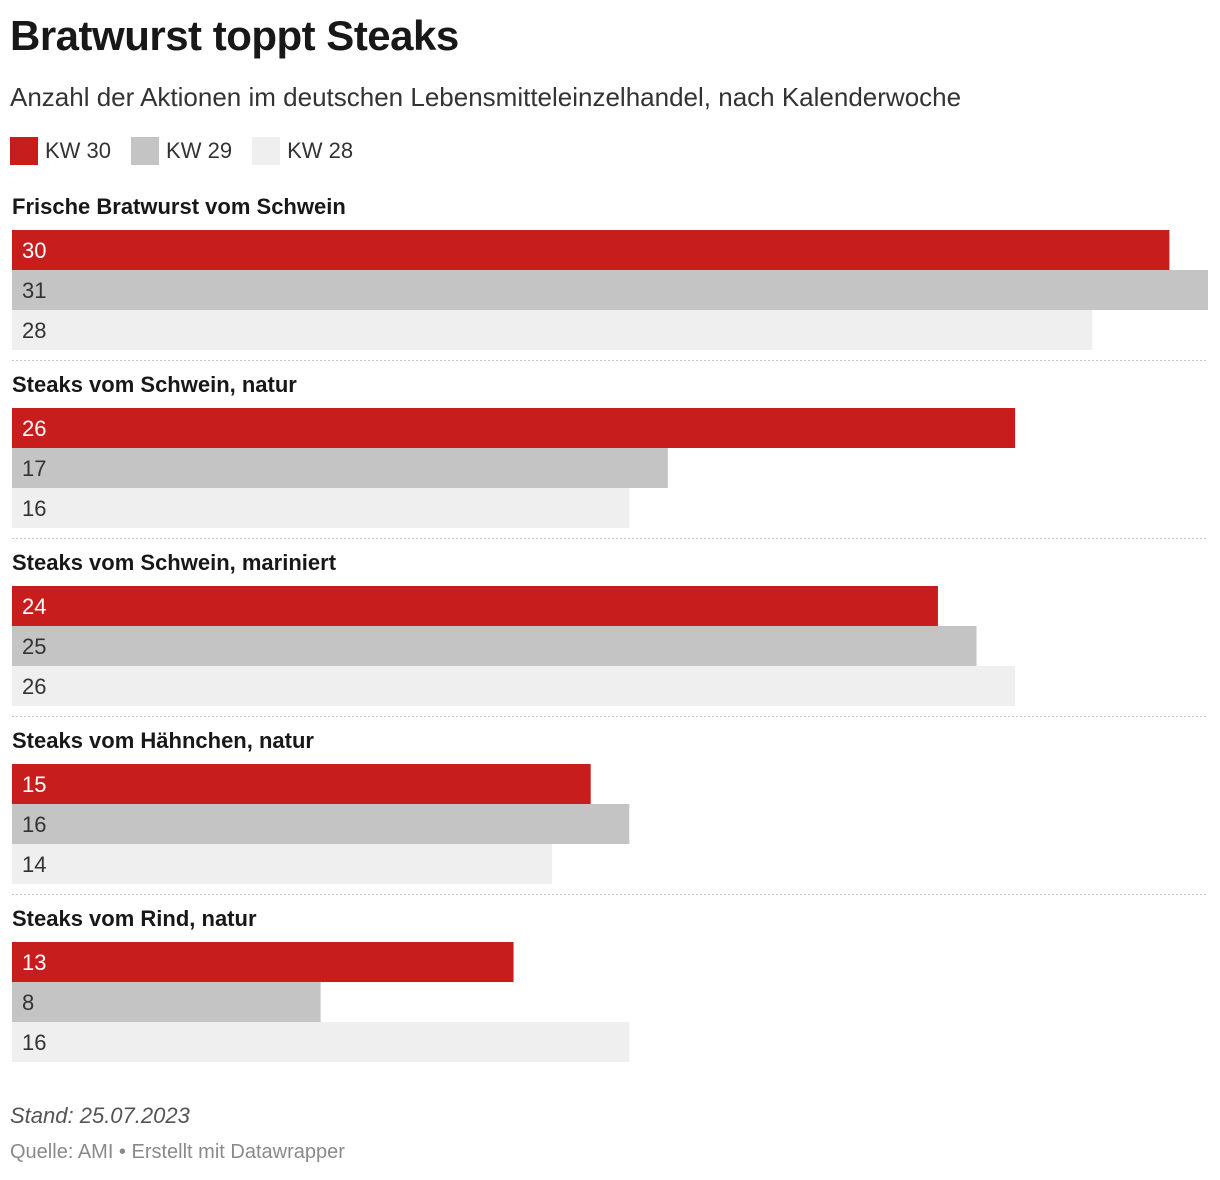  What do you see at coordinates (163, 740) in the screenshot?
I see `category-label: Steaks vom Hähnchen, natur` at bounding box center [163, 740].